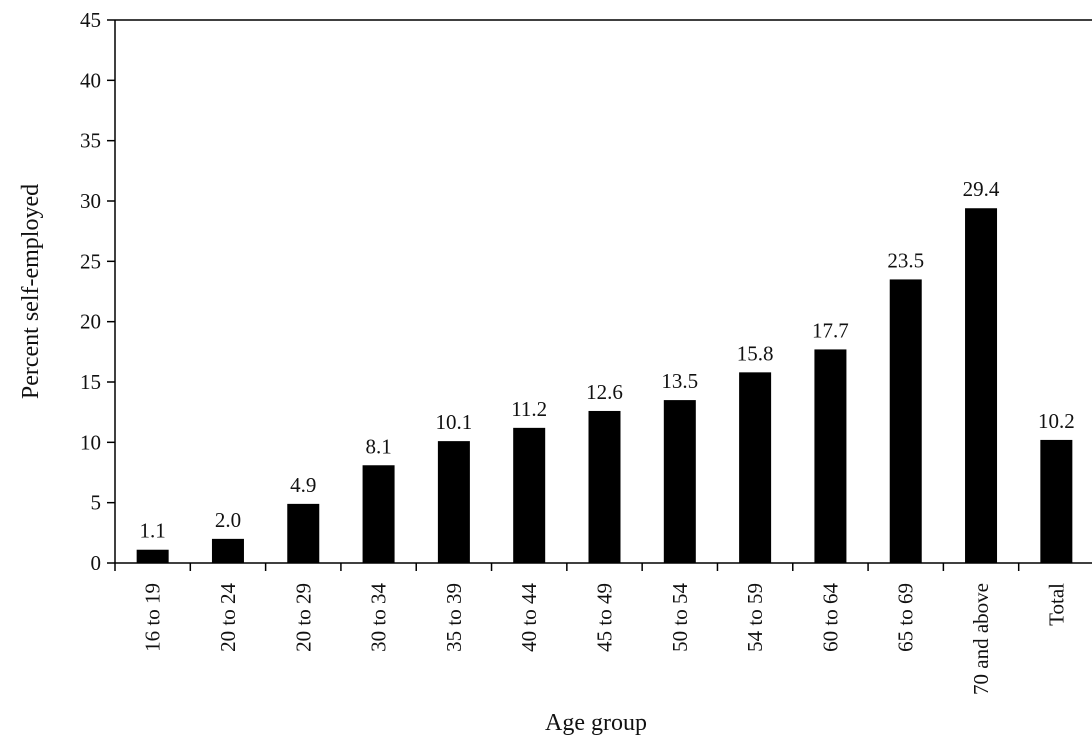 This screenshot has height=745, width=1092. What do you see at coordinates (596, 723) in the screenshot?
I see `x-axis-title: Age group` at bounding box center [596, 723].